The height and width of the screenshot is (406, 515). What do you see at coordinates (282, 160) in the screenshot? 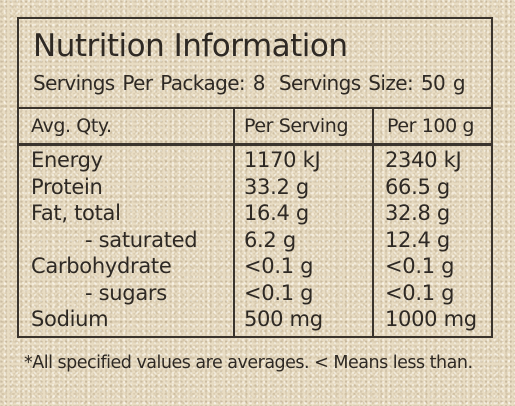
I see `per-serving-value: 1170 kJ` at bounding box center [282, 160].